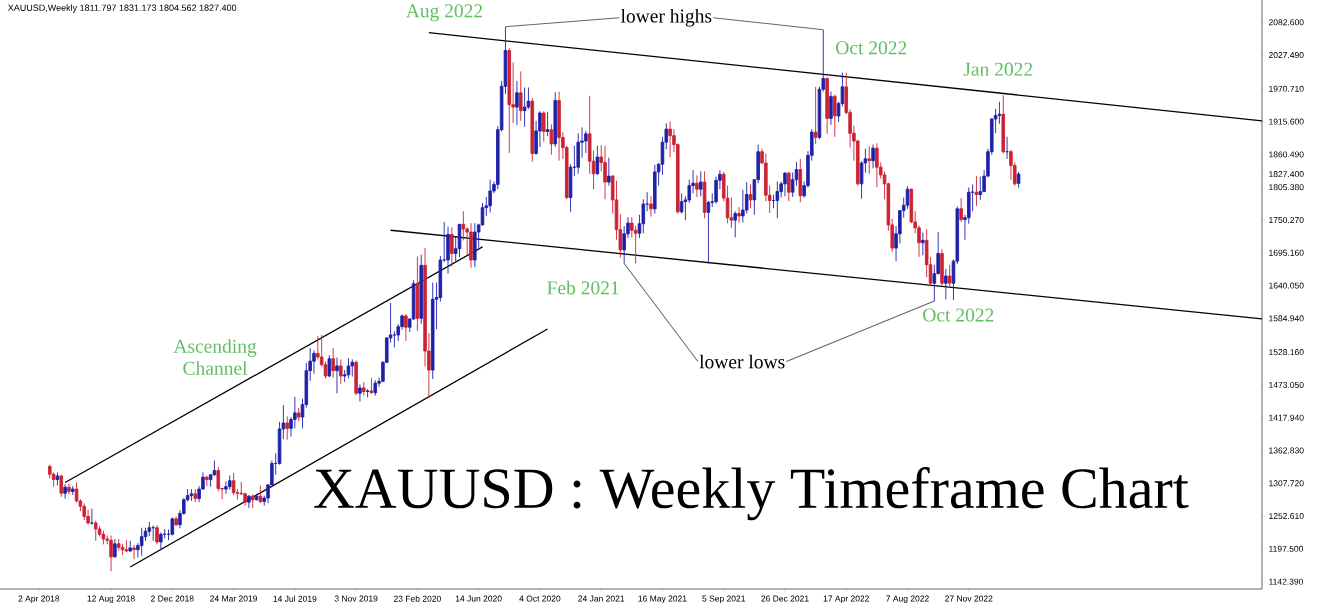  Describe the element at coordinates (215, 357) in the screenshot. I see `annotation: Ascending Channel` at that location.